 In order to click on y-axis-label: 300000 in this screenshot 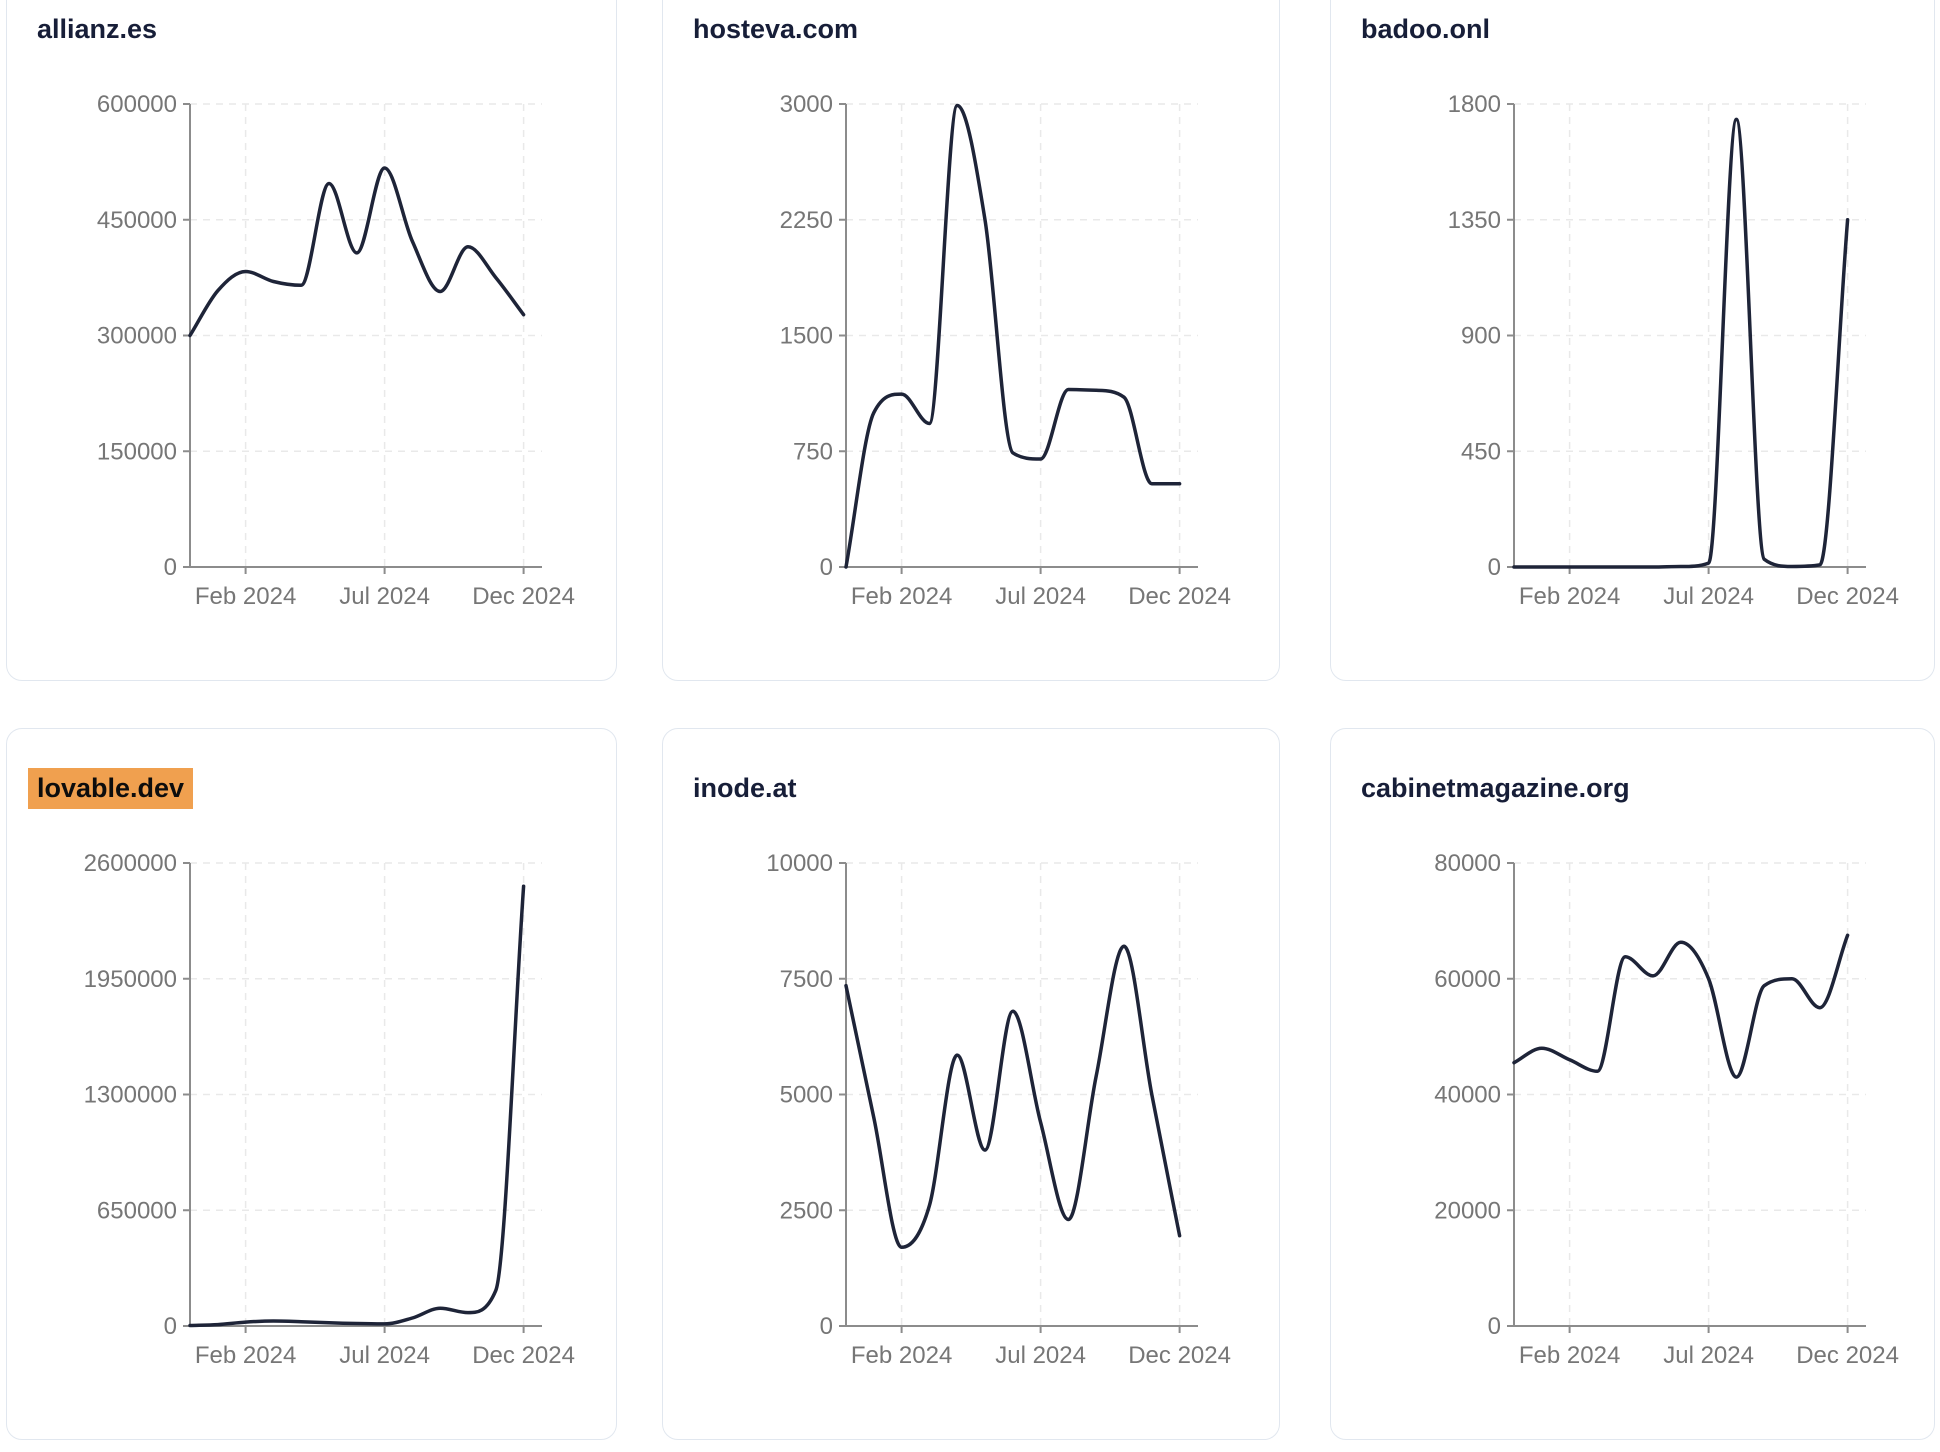, I will do `click(137, 336)`.